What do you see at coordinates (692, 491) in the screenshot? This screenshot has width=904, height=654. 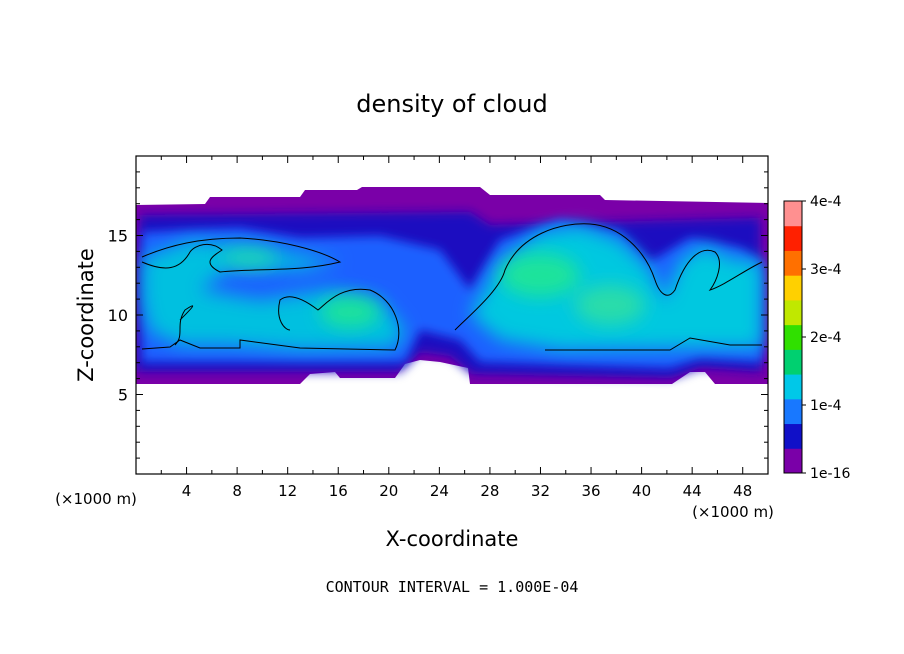 I see `x-tick-label: 44` at bounding box center [692, 491].